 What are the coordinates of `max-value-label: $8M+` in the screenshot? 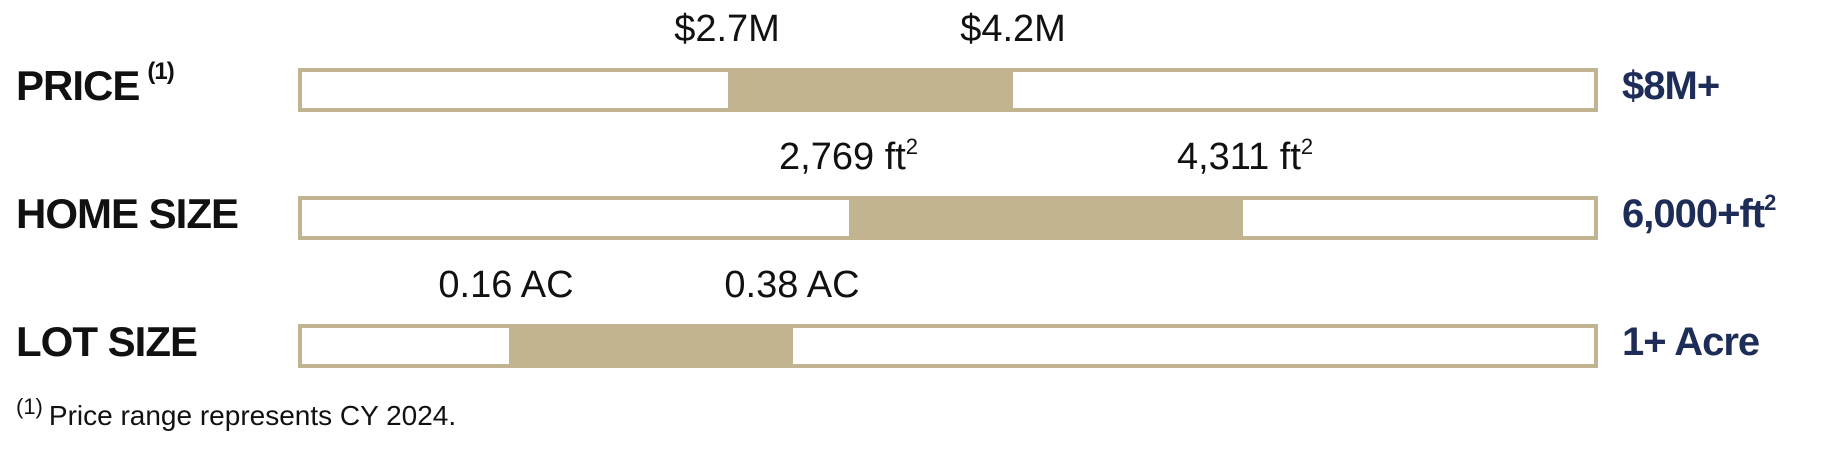 It's located at (1671, 86).